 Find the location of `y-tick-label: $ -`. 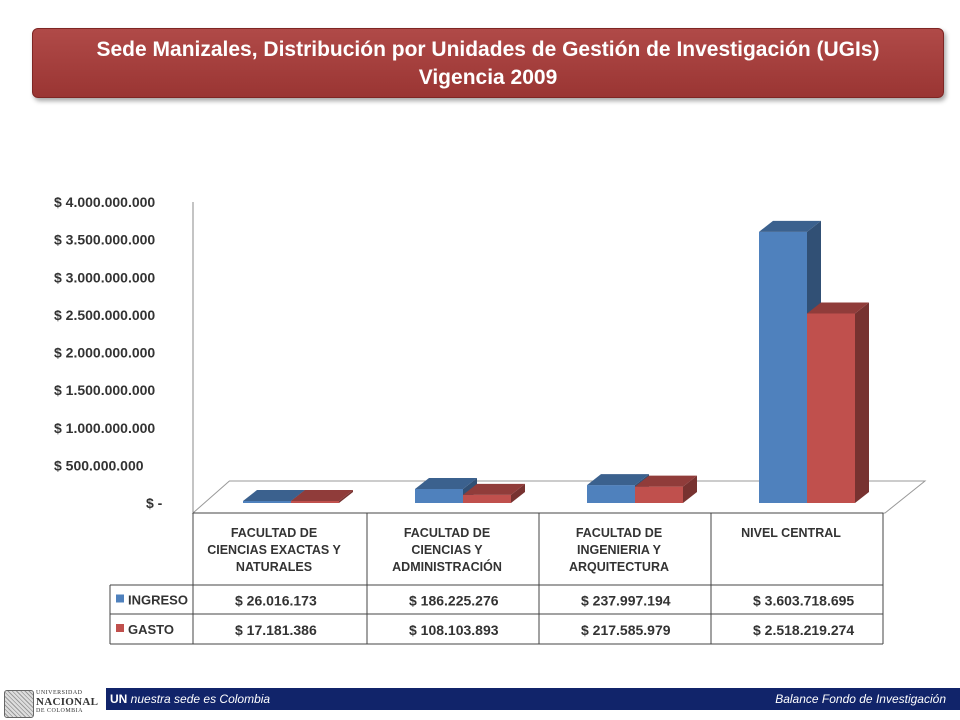

y-tick-label: $ - is located at coordinates (154, 503).